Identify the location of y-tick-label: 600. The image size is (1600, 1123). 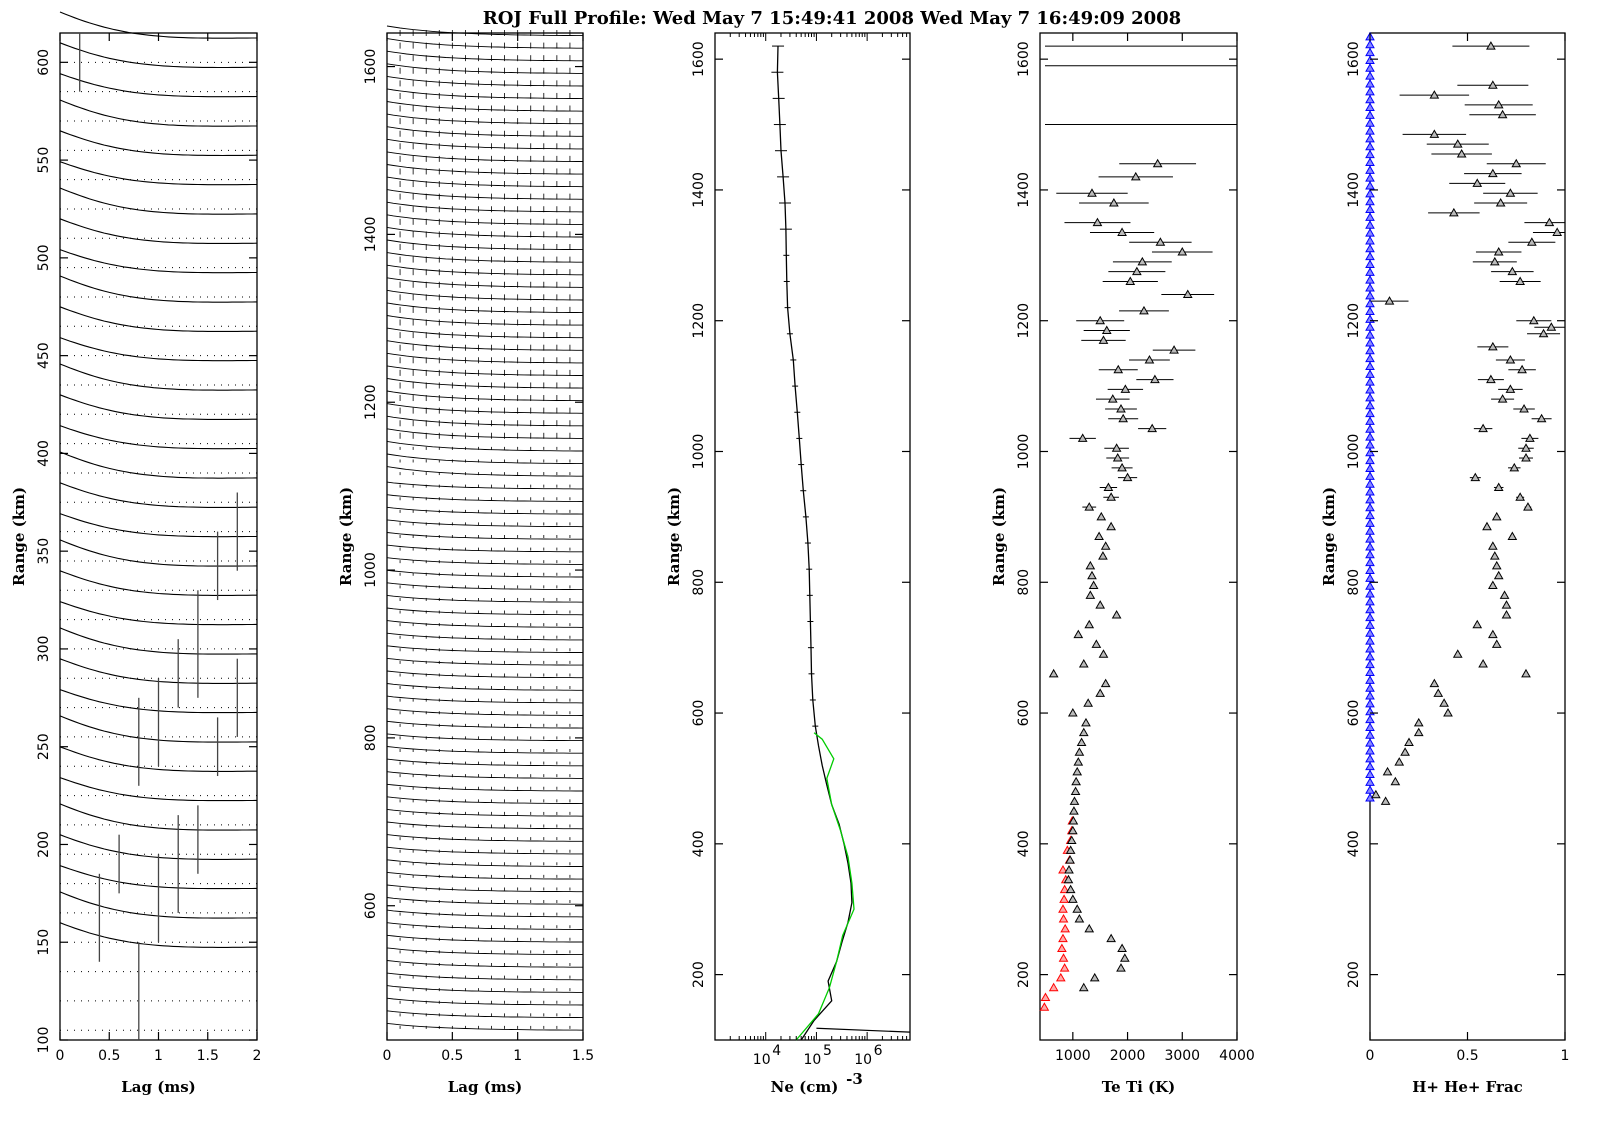
(1024, 713).